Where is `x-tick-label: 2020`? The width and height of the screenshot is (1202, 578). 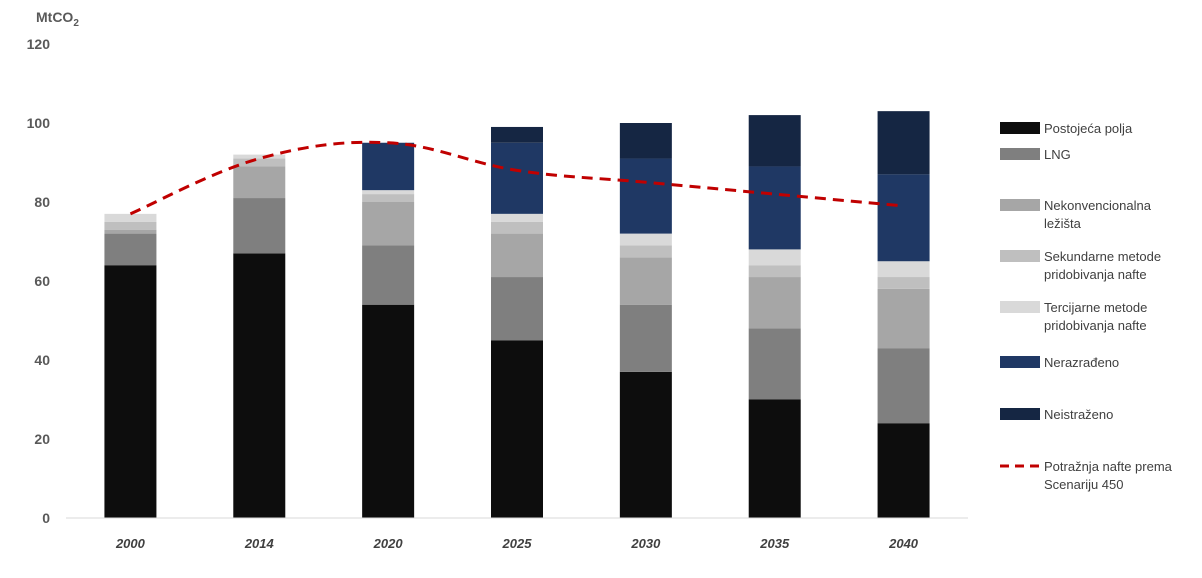 x-tick-label: 2020 is located at coordinates (388, 543).